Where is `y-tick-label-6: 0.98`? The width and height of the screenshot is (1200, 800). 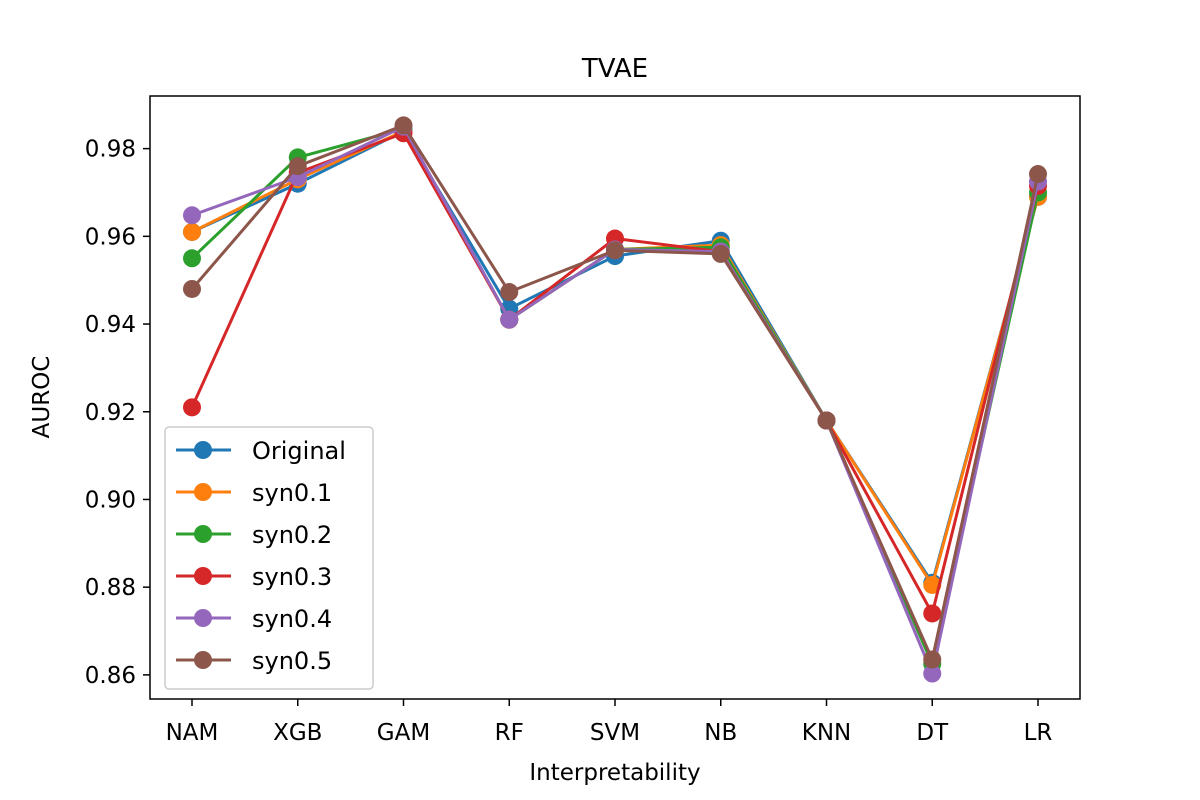
y-tick-label-6: 0.98 is located at coordinates (110, 150).